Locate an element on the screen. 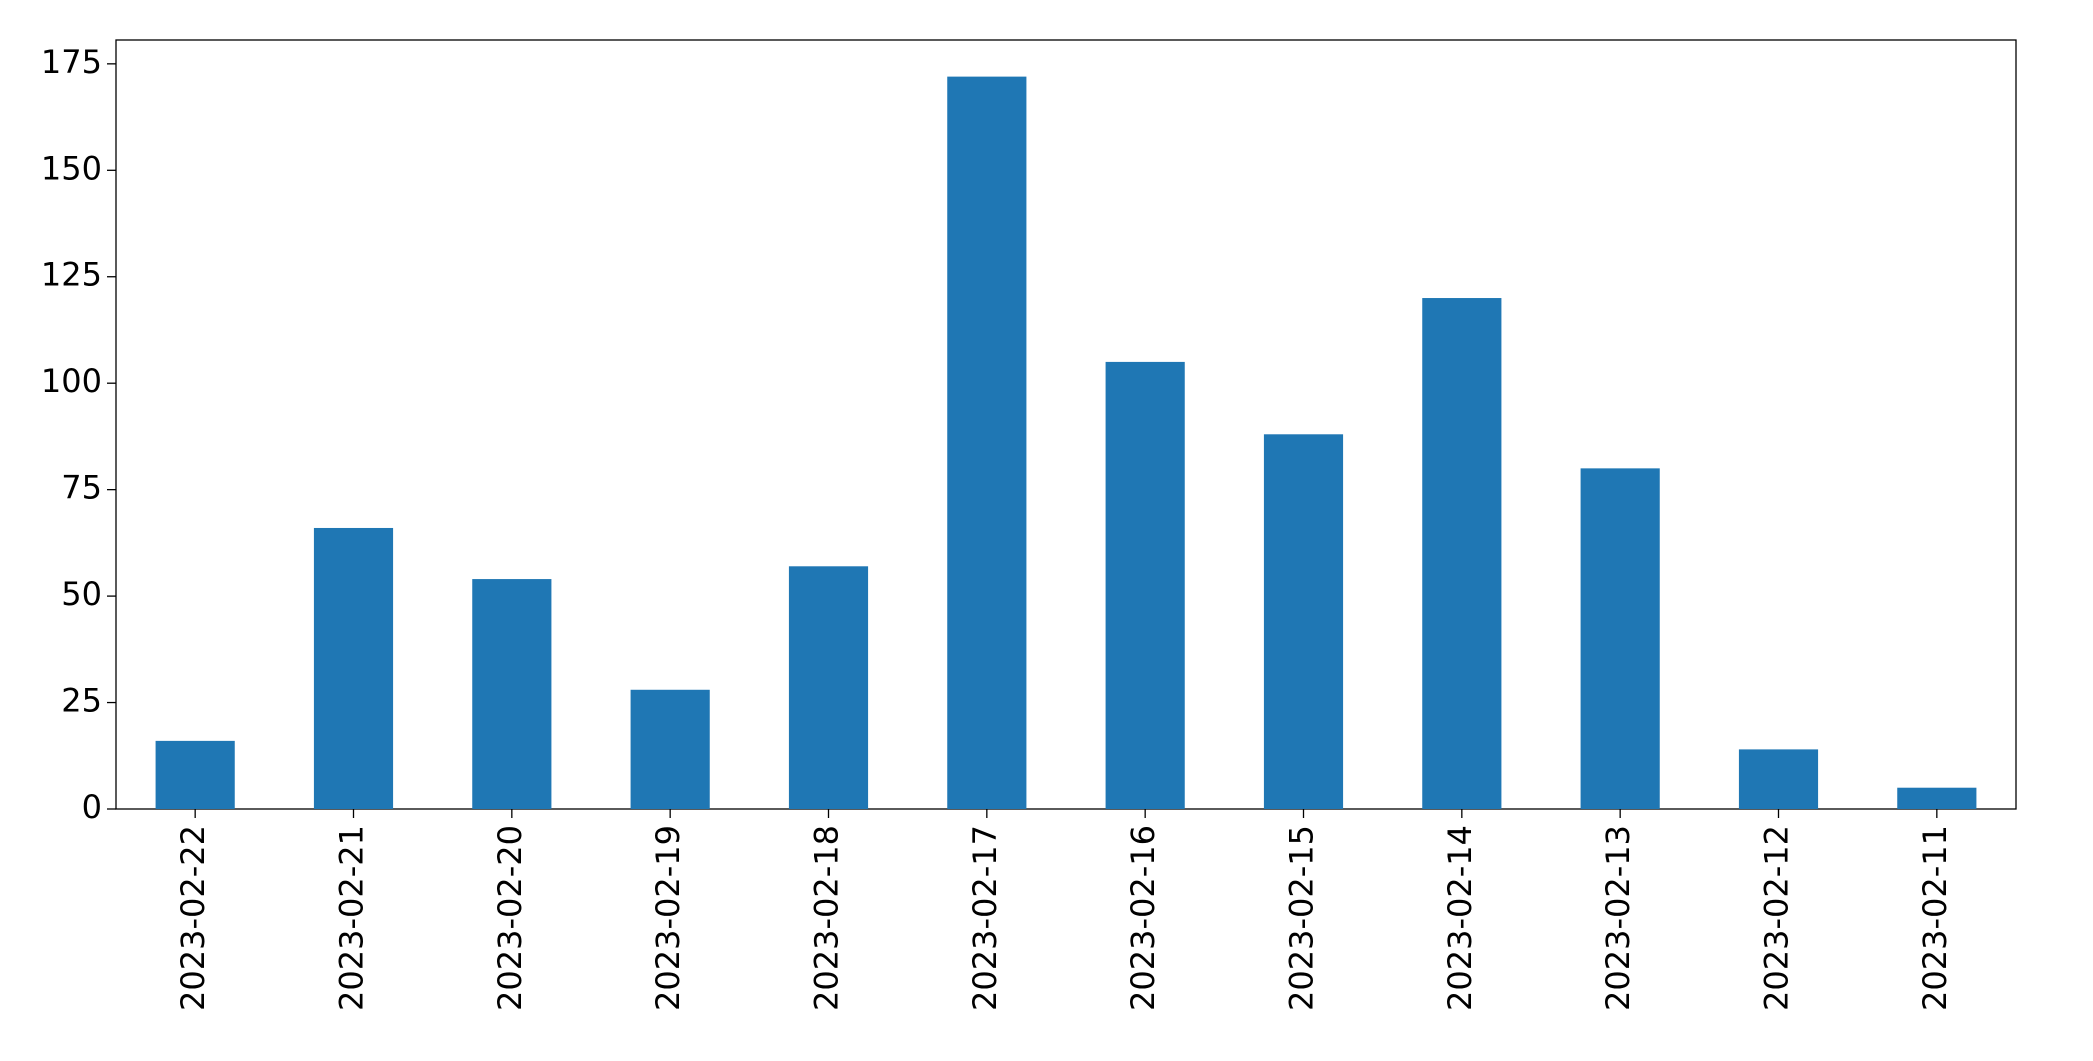  x-tick-label: 2023-02-16 is located at coordinates (1143, 918).